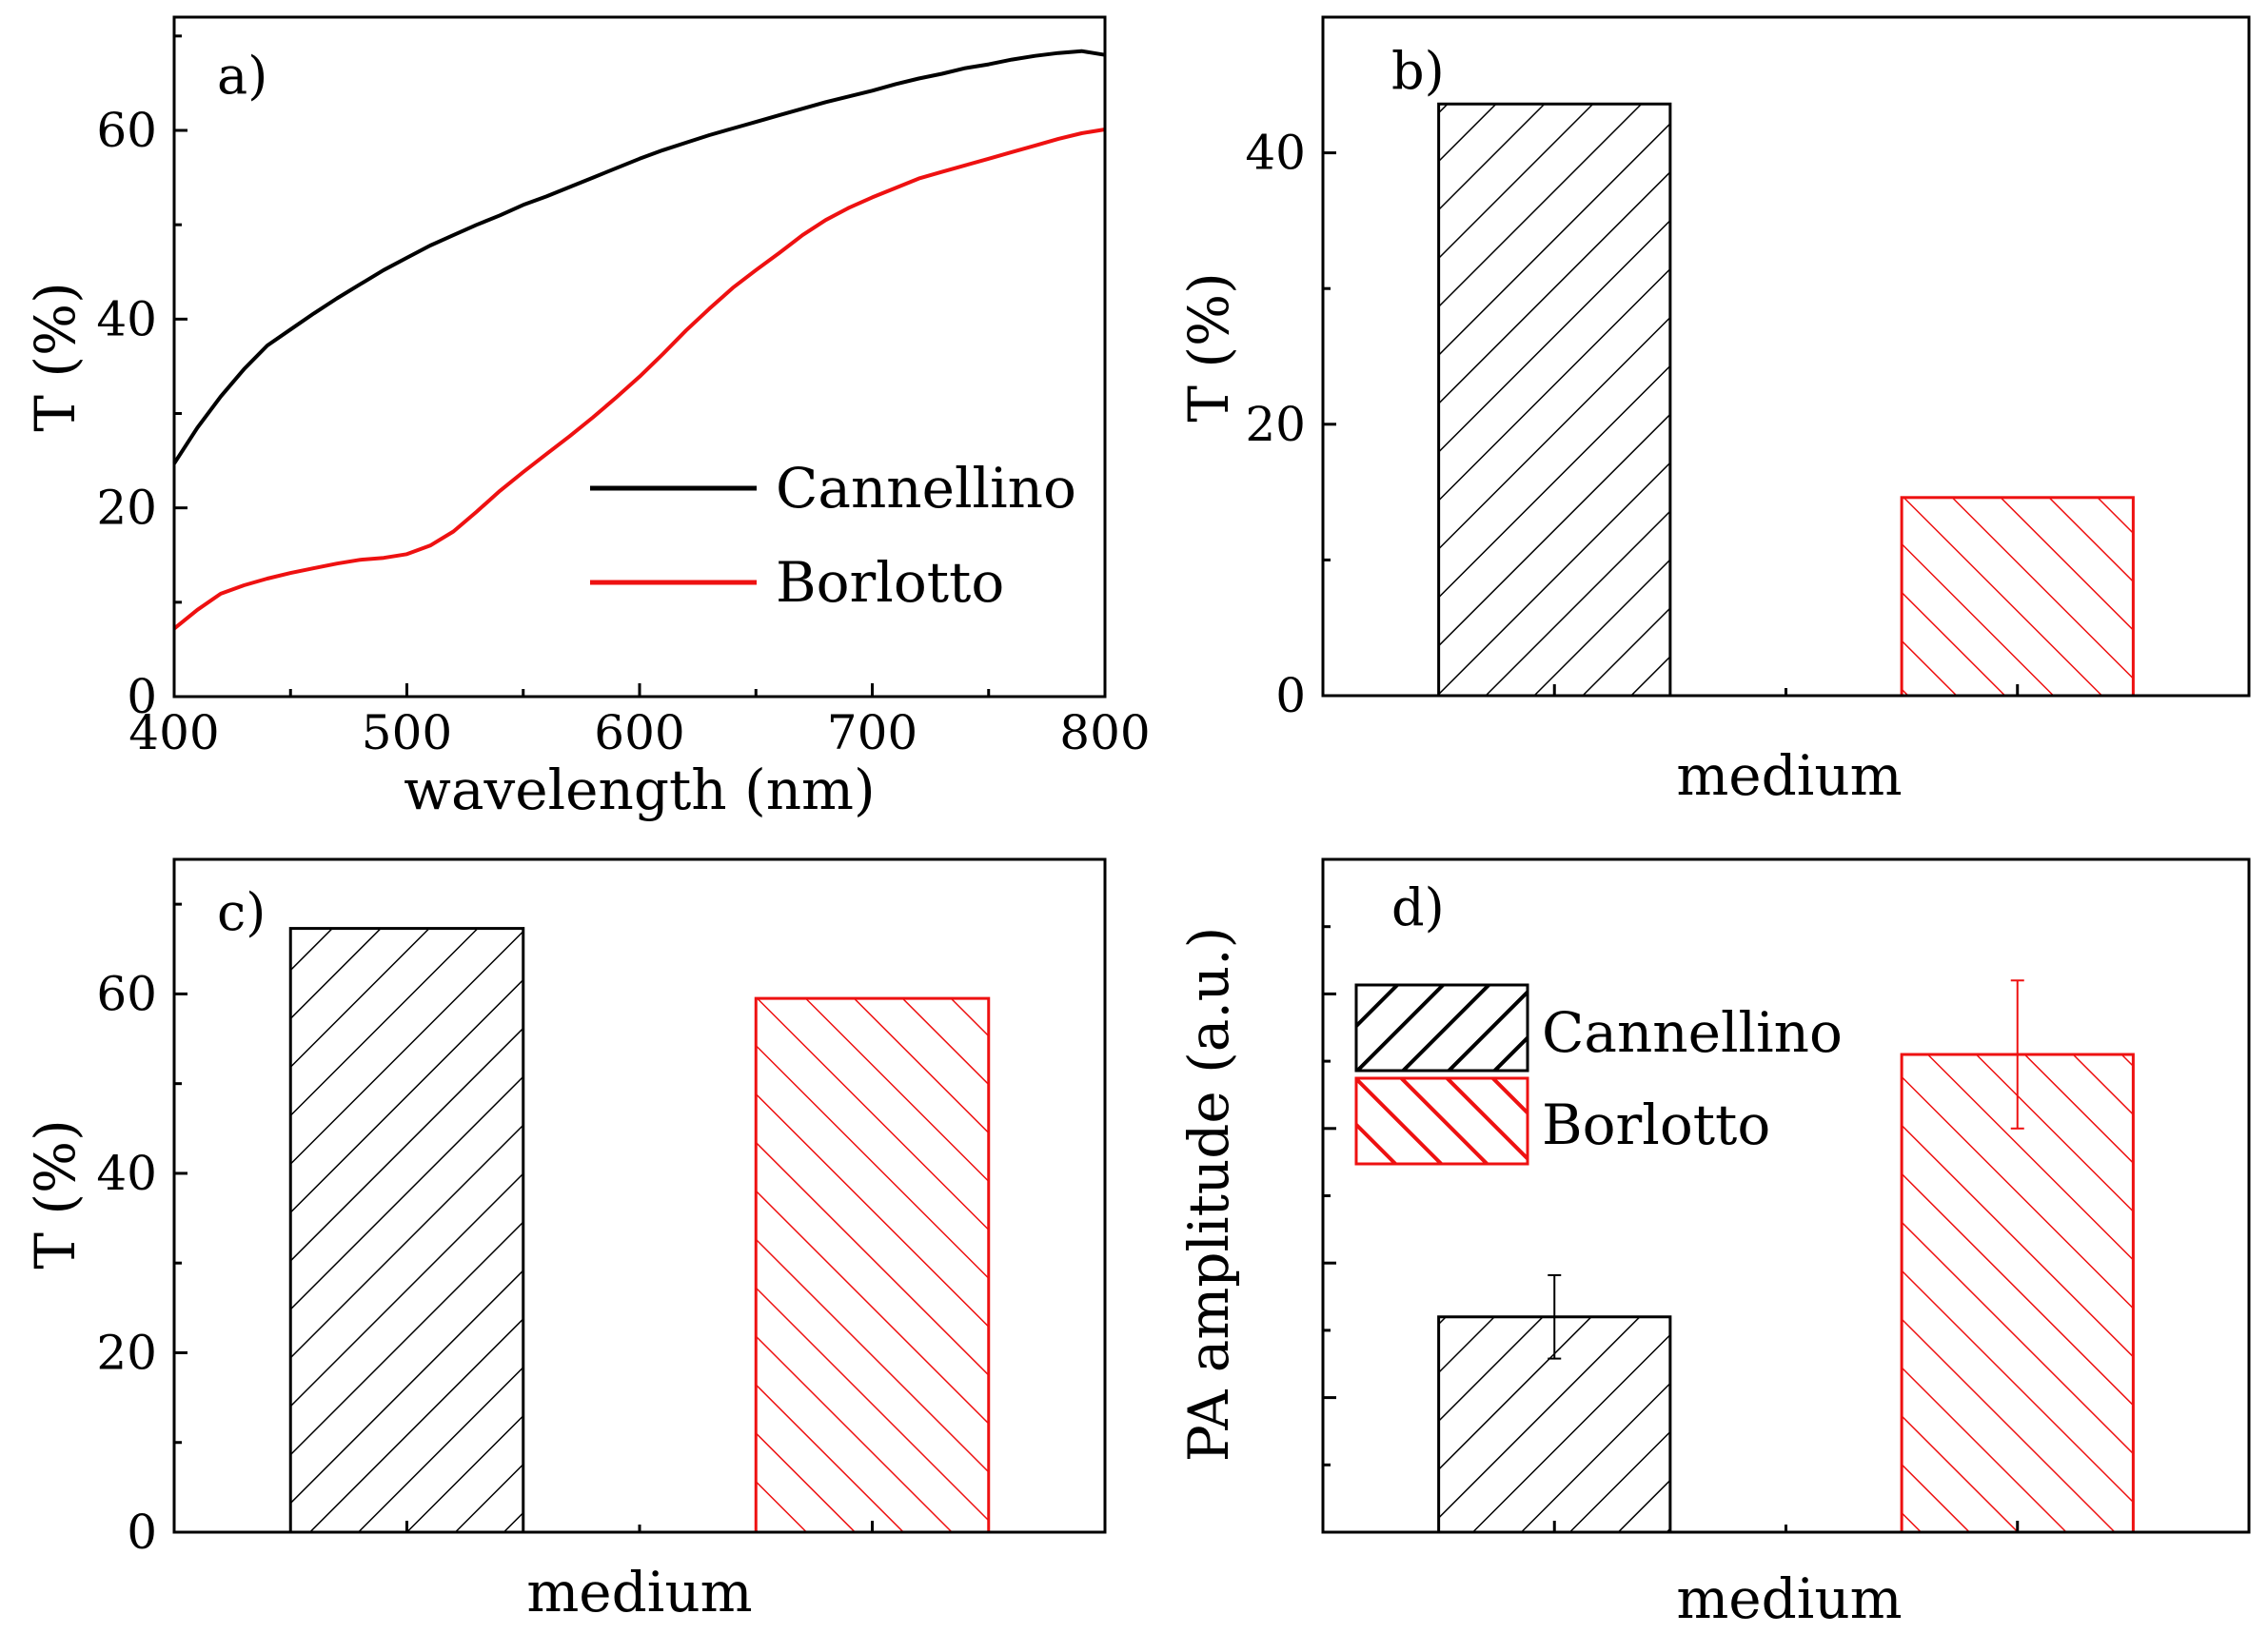 The width and height of the screenshot is (2268, 1634). What do you see at coordinates (174, 732) in the screenshot?
I see `x-tick-label: 400` at bounding box center [174, 732].